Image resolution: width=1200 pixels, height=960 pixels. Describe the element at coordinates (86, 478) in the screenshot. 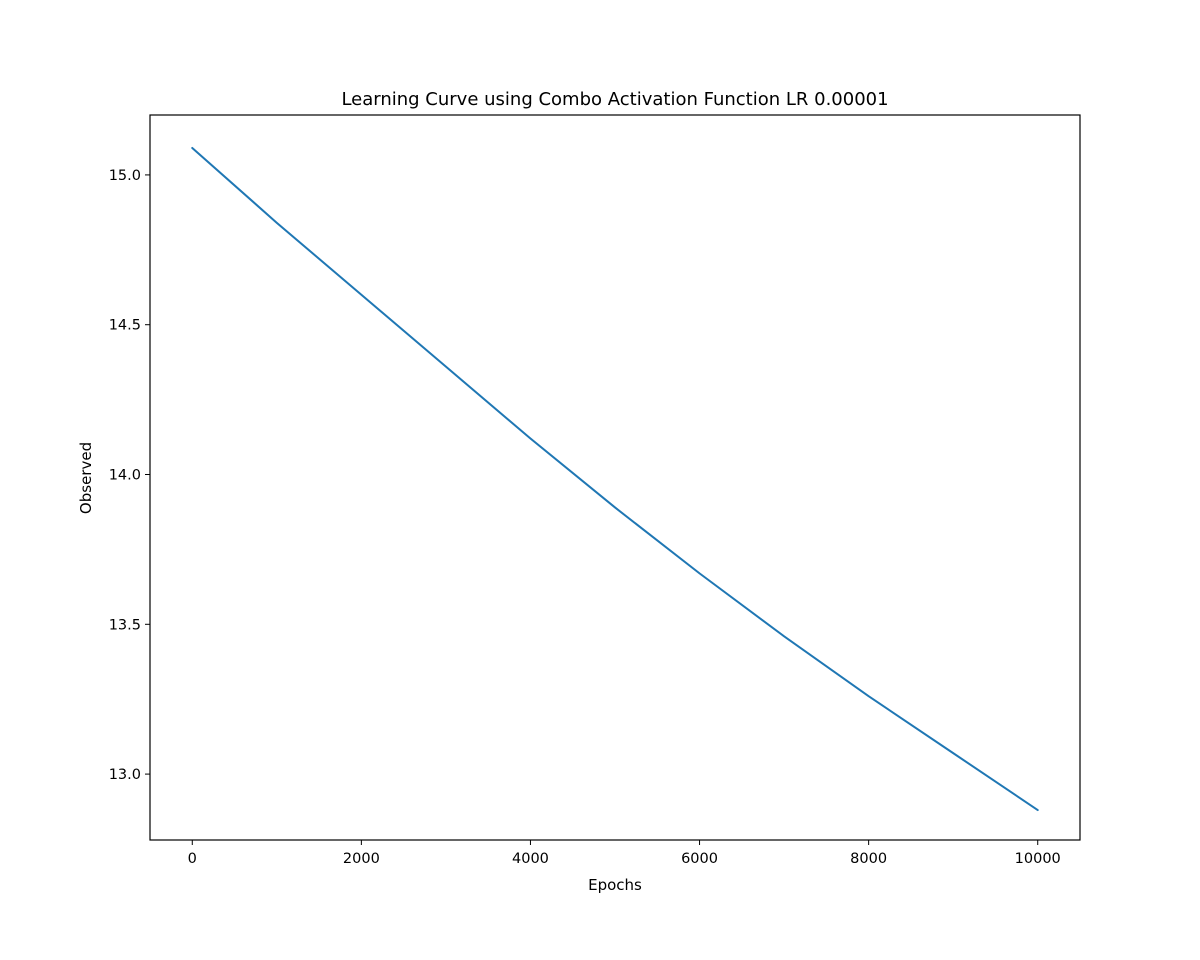

I see `y-axis-label: Observed` at that location.